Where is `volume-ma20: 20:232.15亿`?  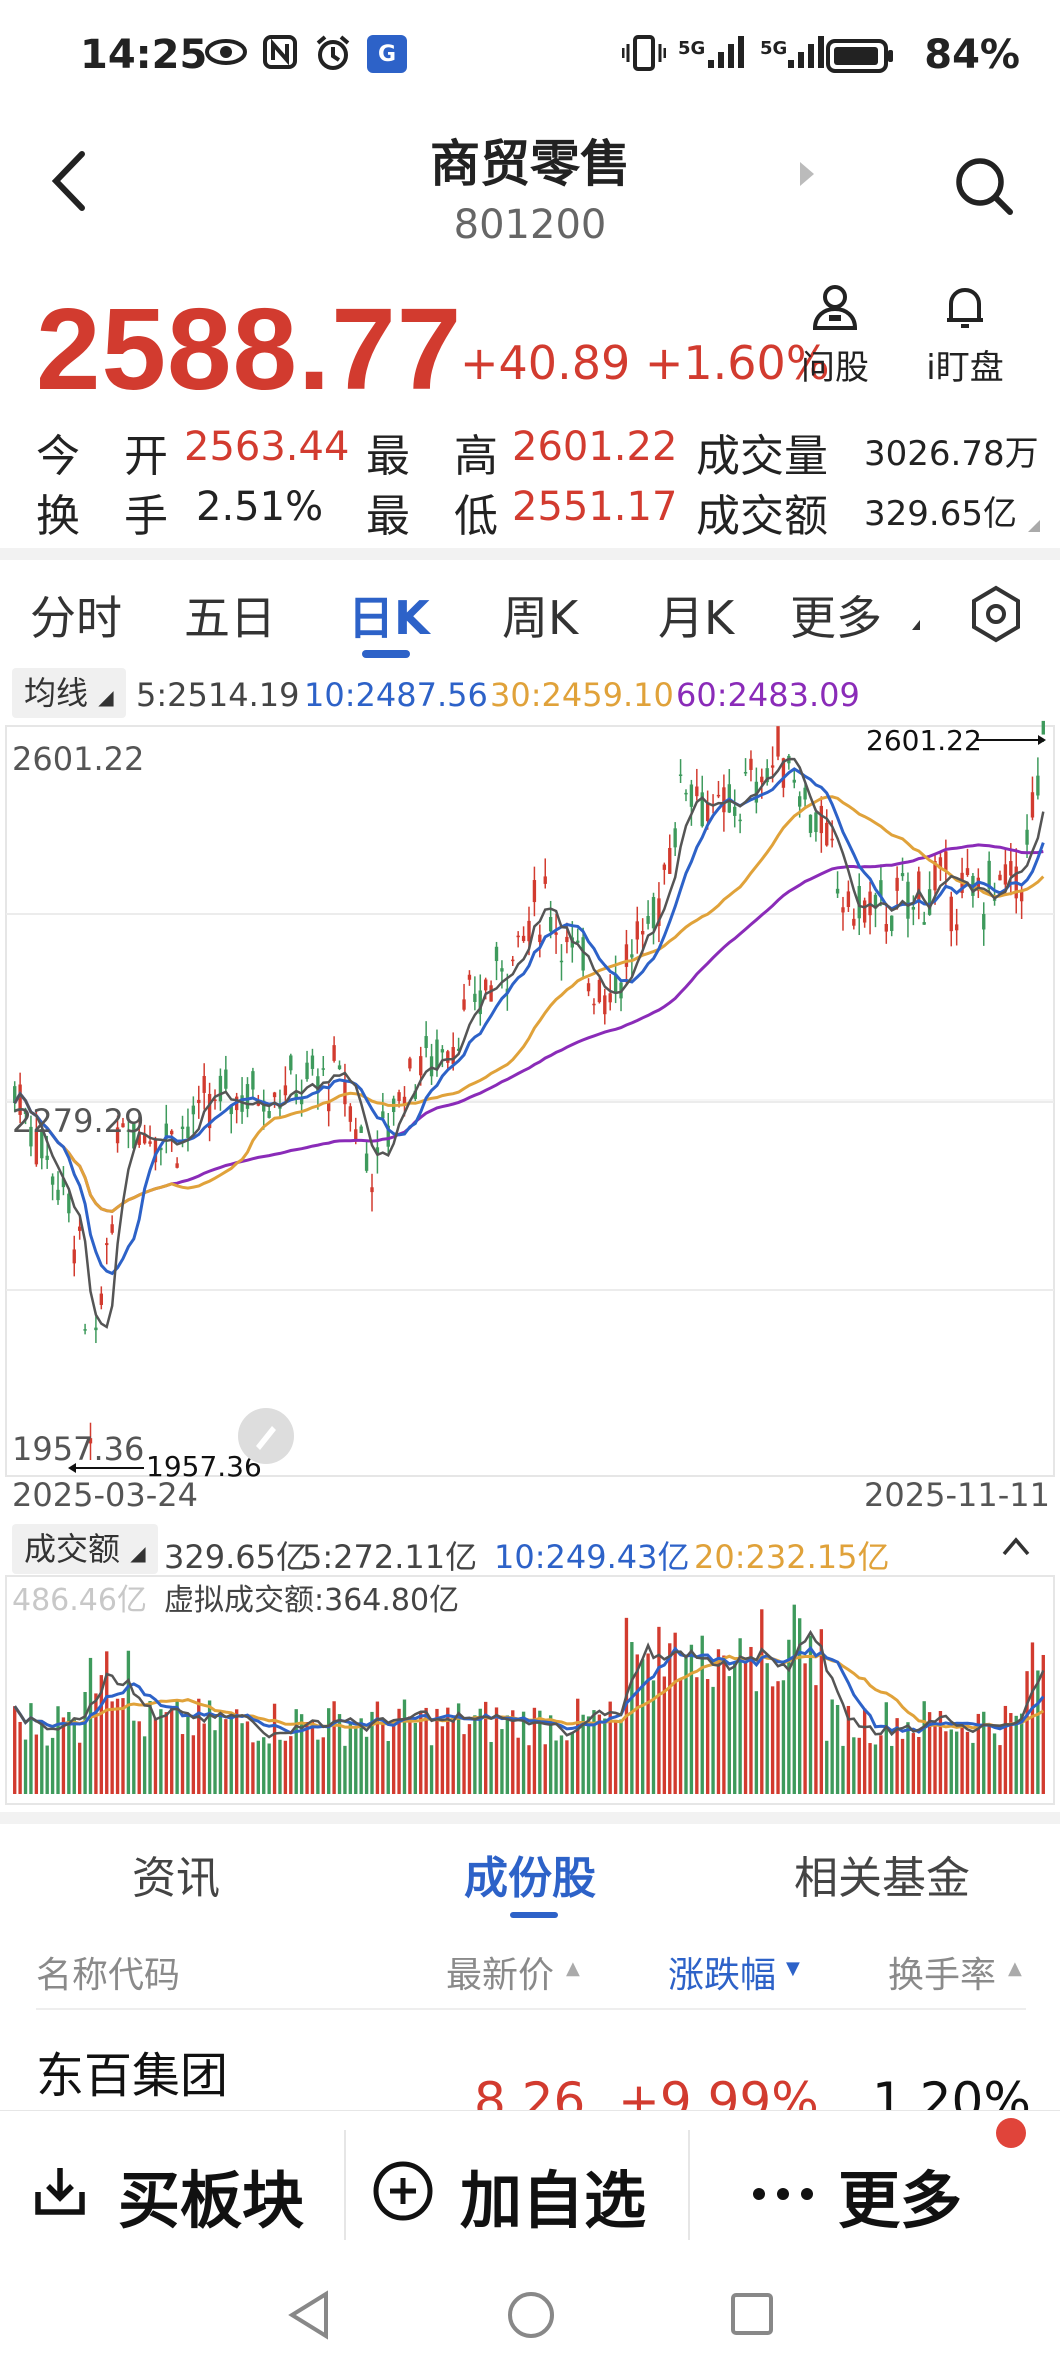 volume-ma20: 20:232.15亿 is located at coordinates (792, 1557).